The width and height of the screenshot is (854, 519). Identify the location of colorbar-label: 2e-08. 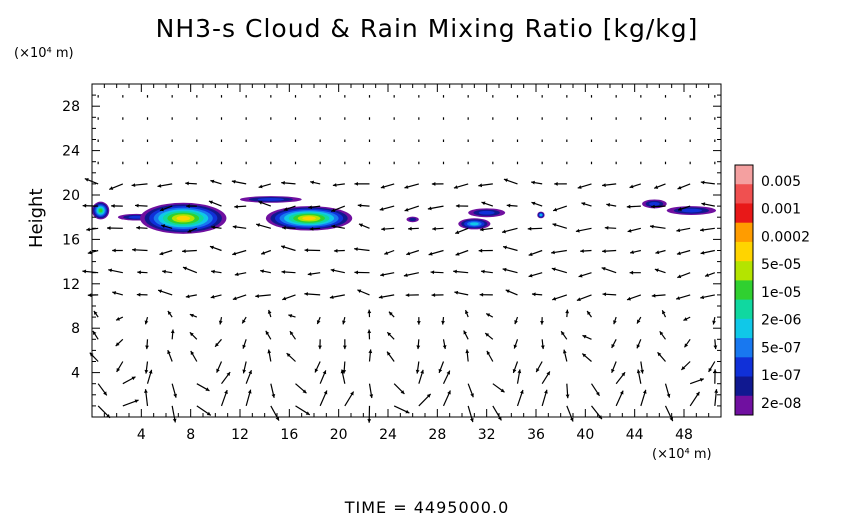
(781, 404).